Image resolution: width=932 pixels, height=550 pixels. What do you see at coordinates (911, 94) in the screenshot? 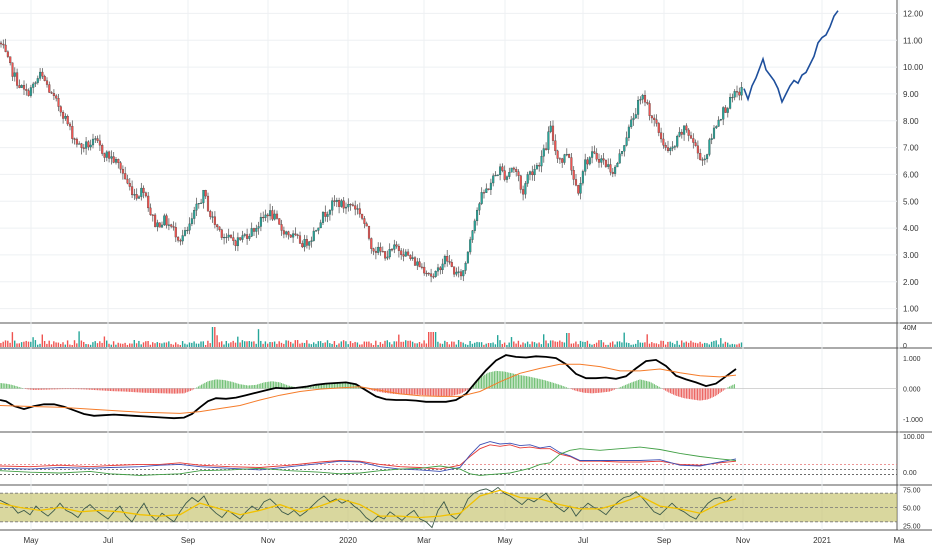
I see `price-axis-label: 9.00` at bounding box center [911, 94].